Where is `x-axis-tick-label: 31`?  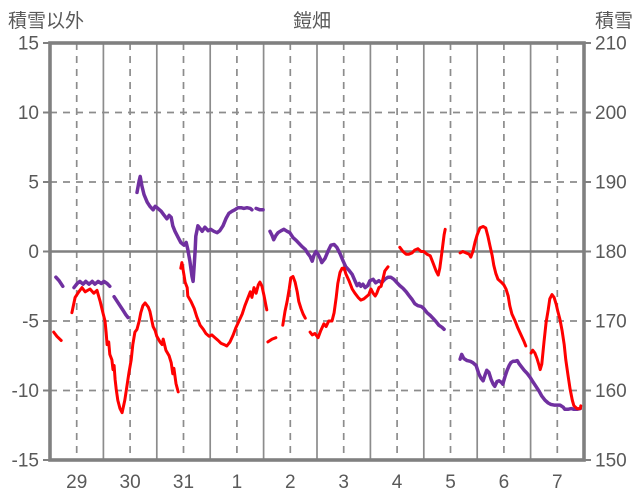
x-axis-tick-label: 31 is located at coordinates (183, 482).